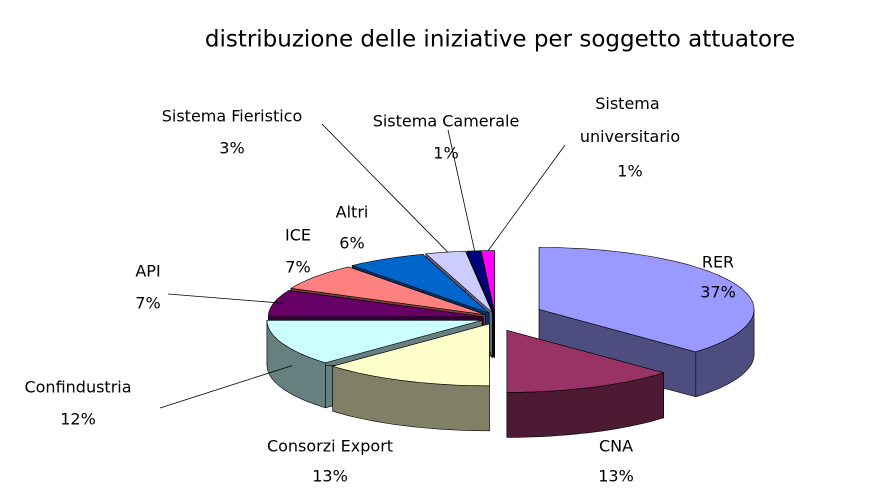  Describe the element at coordinates (78, 419) in the screenshot. I see `value-label: 12%` at that location.